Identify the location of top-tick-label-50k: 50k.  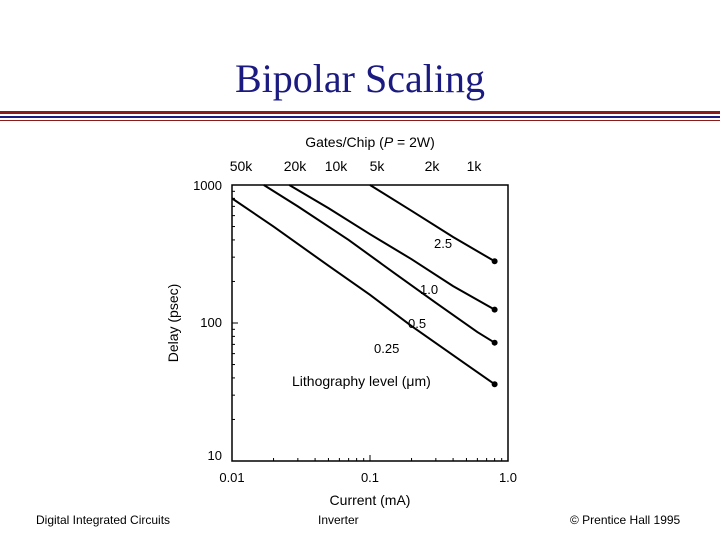
(242, 166).